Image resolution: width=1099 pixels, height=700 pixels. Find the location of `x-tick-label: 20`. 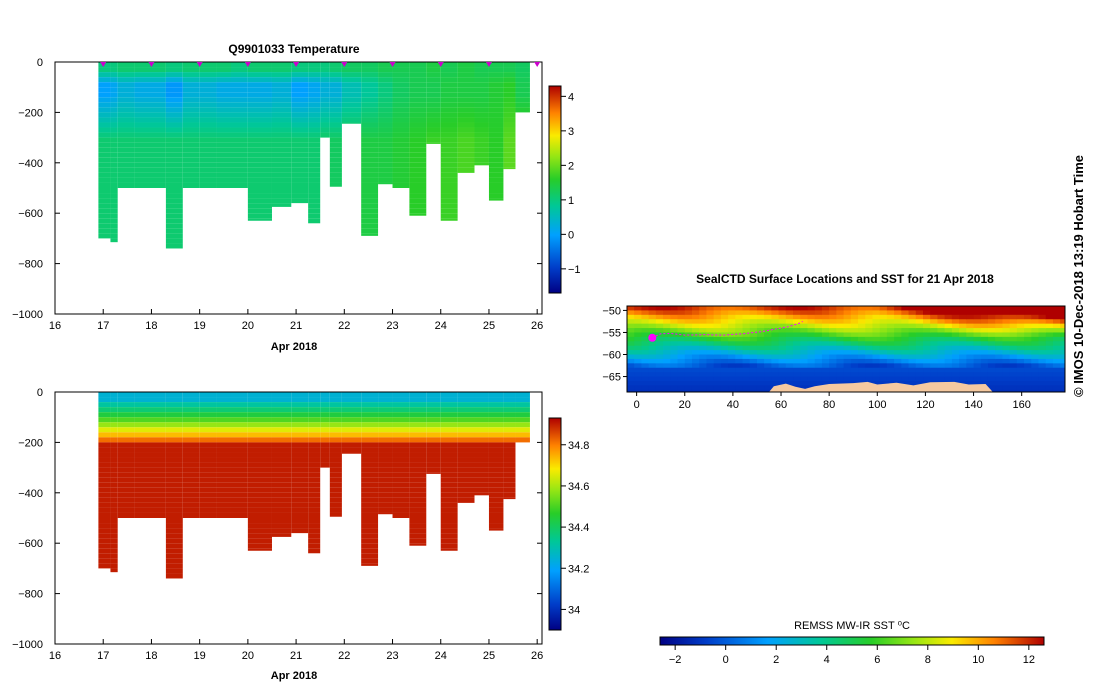

x-tick-label: 20 is located at coordinates (248, 326).